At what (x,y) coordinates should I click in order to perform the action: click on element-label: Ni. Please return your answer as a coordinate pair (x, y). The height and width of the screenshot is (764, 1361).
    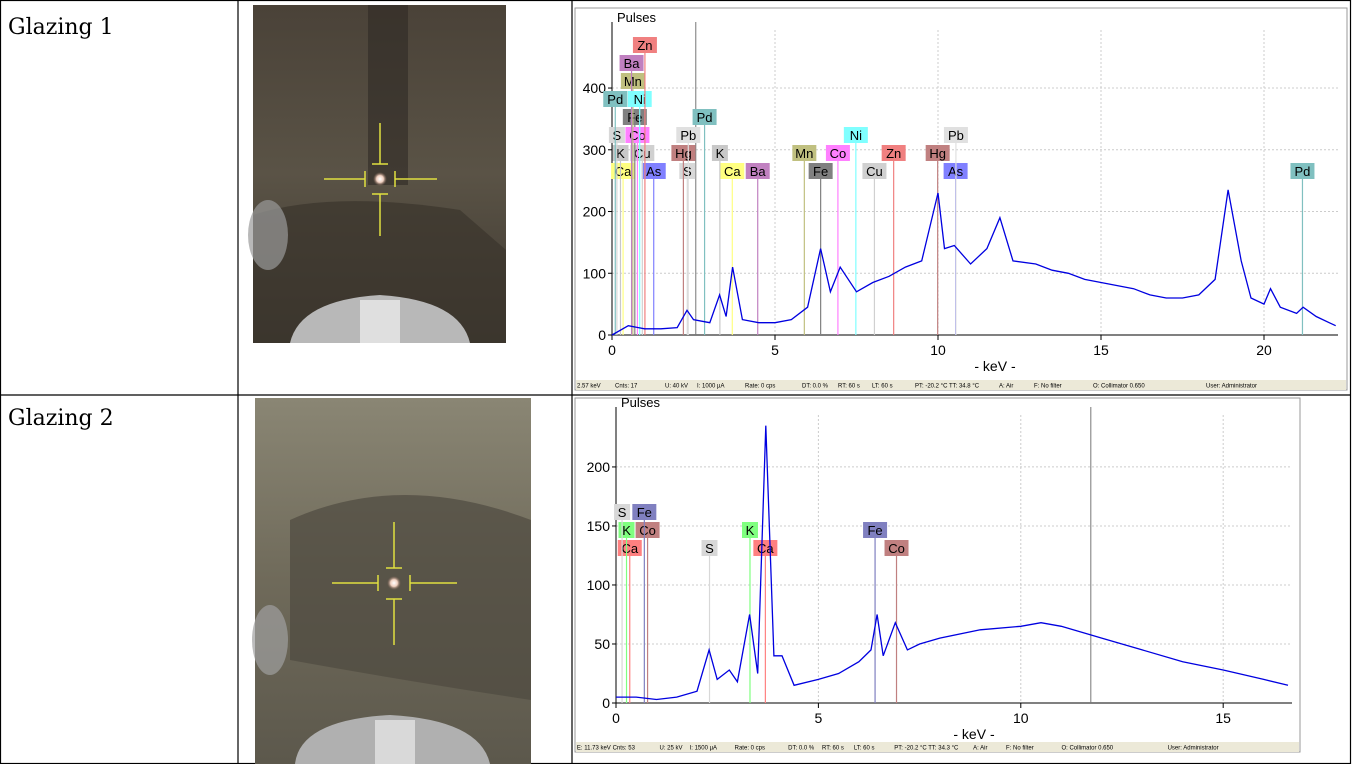
    Looking at the image, I should click on (640, 99).